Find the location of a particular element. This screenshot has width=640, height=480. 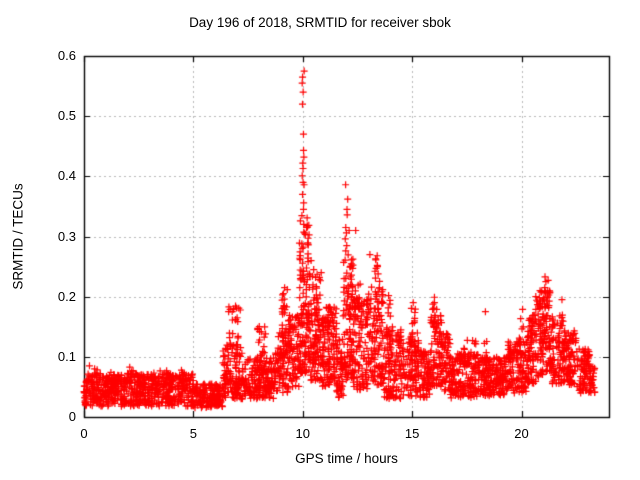

x-tick-label: 15 is located at coordinates (412, 433).